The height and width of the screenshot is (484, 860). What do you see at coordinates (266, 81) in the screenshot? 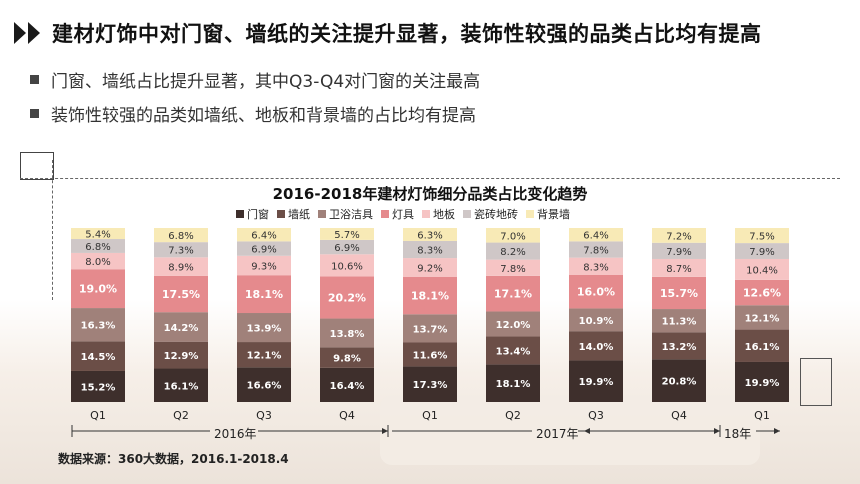
I see `bullet-text: 门窗、墙纸占比提升显著，其中Q3-Q4对门窗的关注最高` at bounding box center [266, 81].